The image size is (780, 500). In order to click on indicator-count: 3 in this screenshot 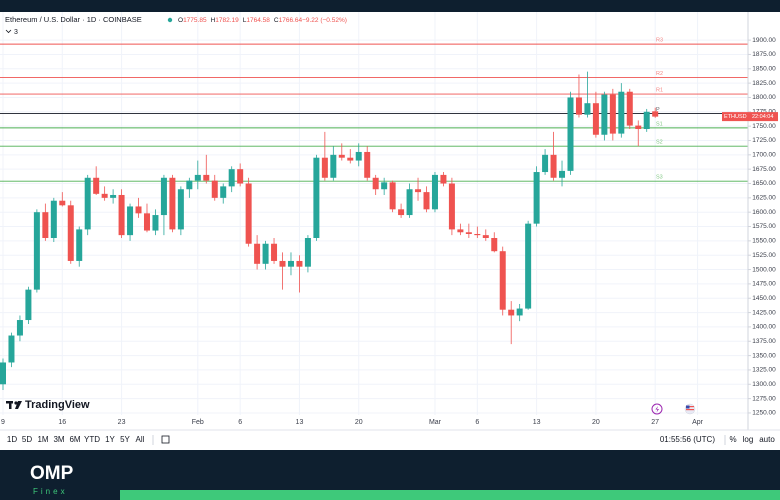, I will do `click(16, 32)`.